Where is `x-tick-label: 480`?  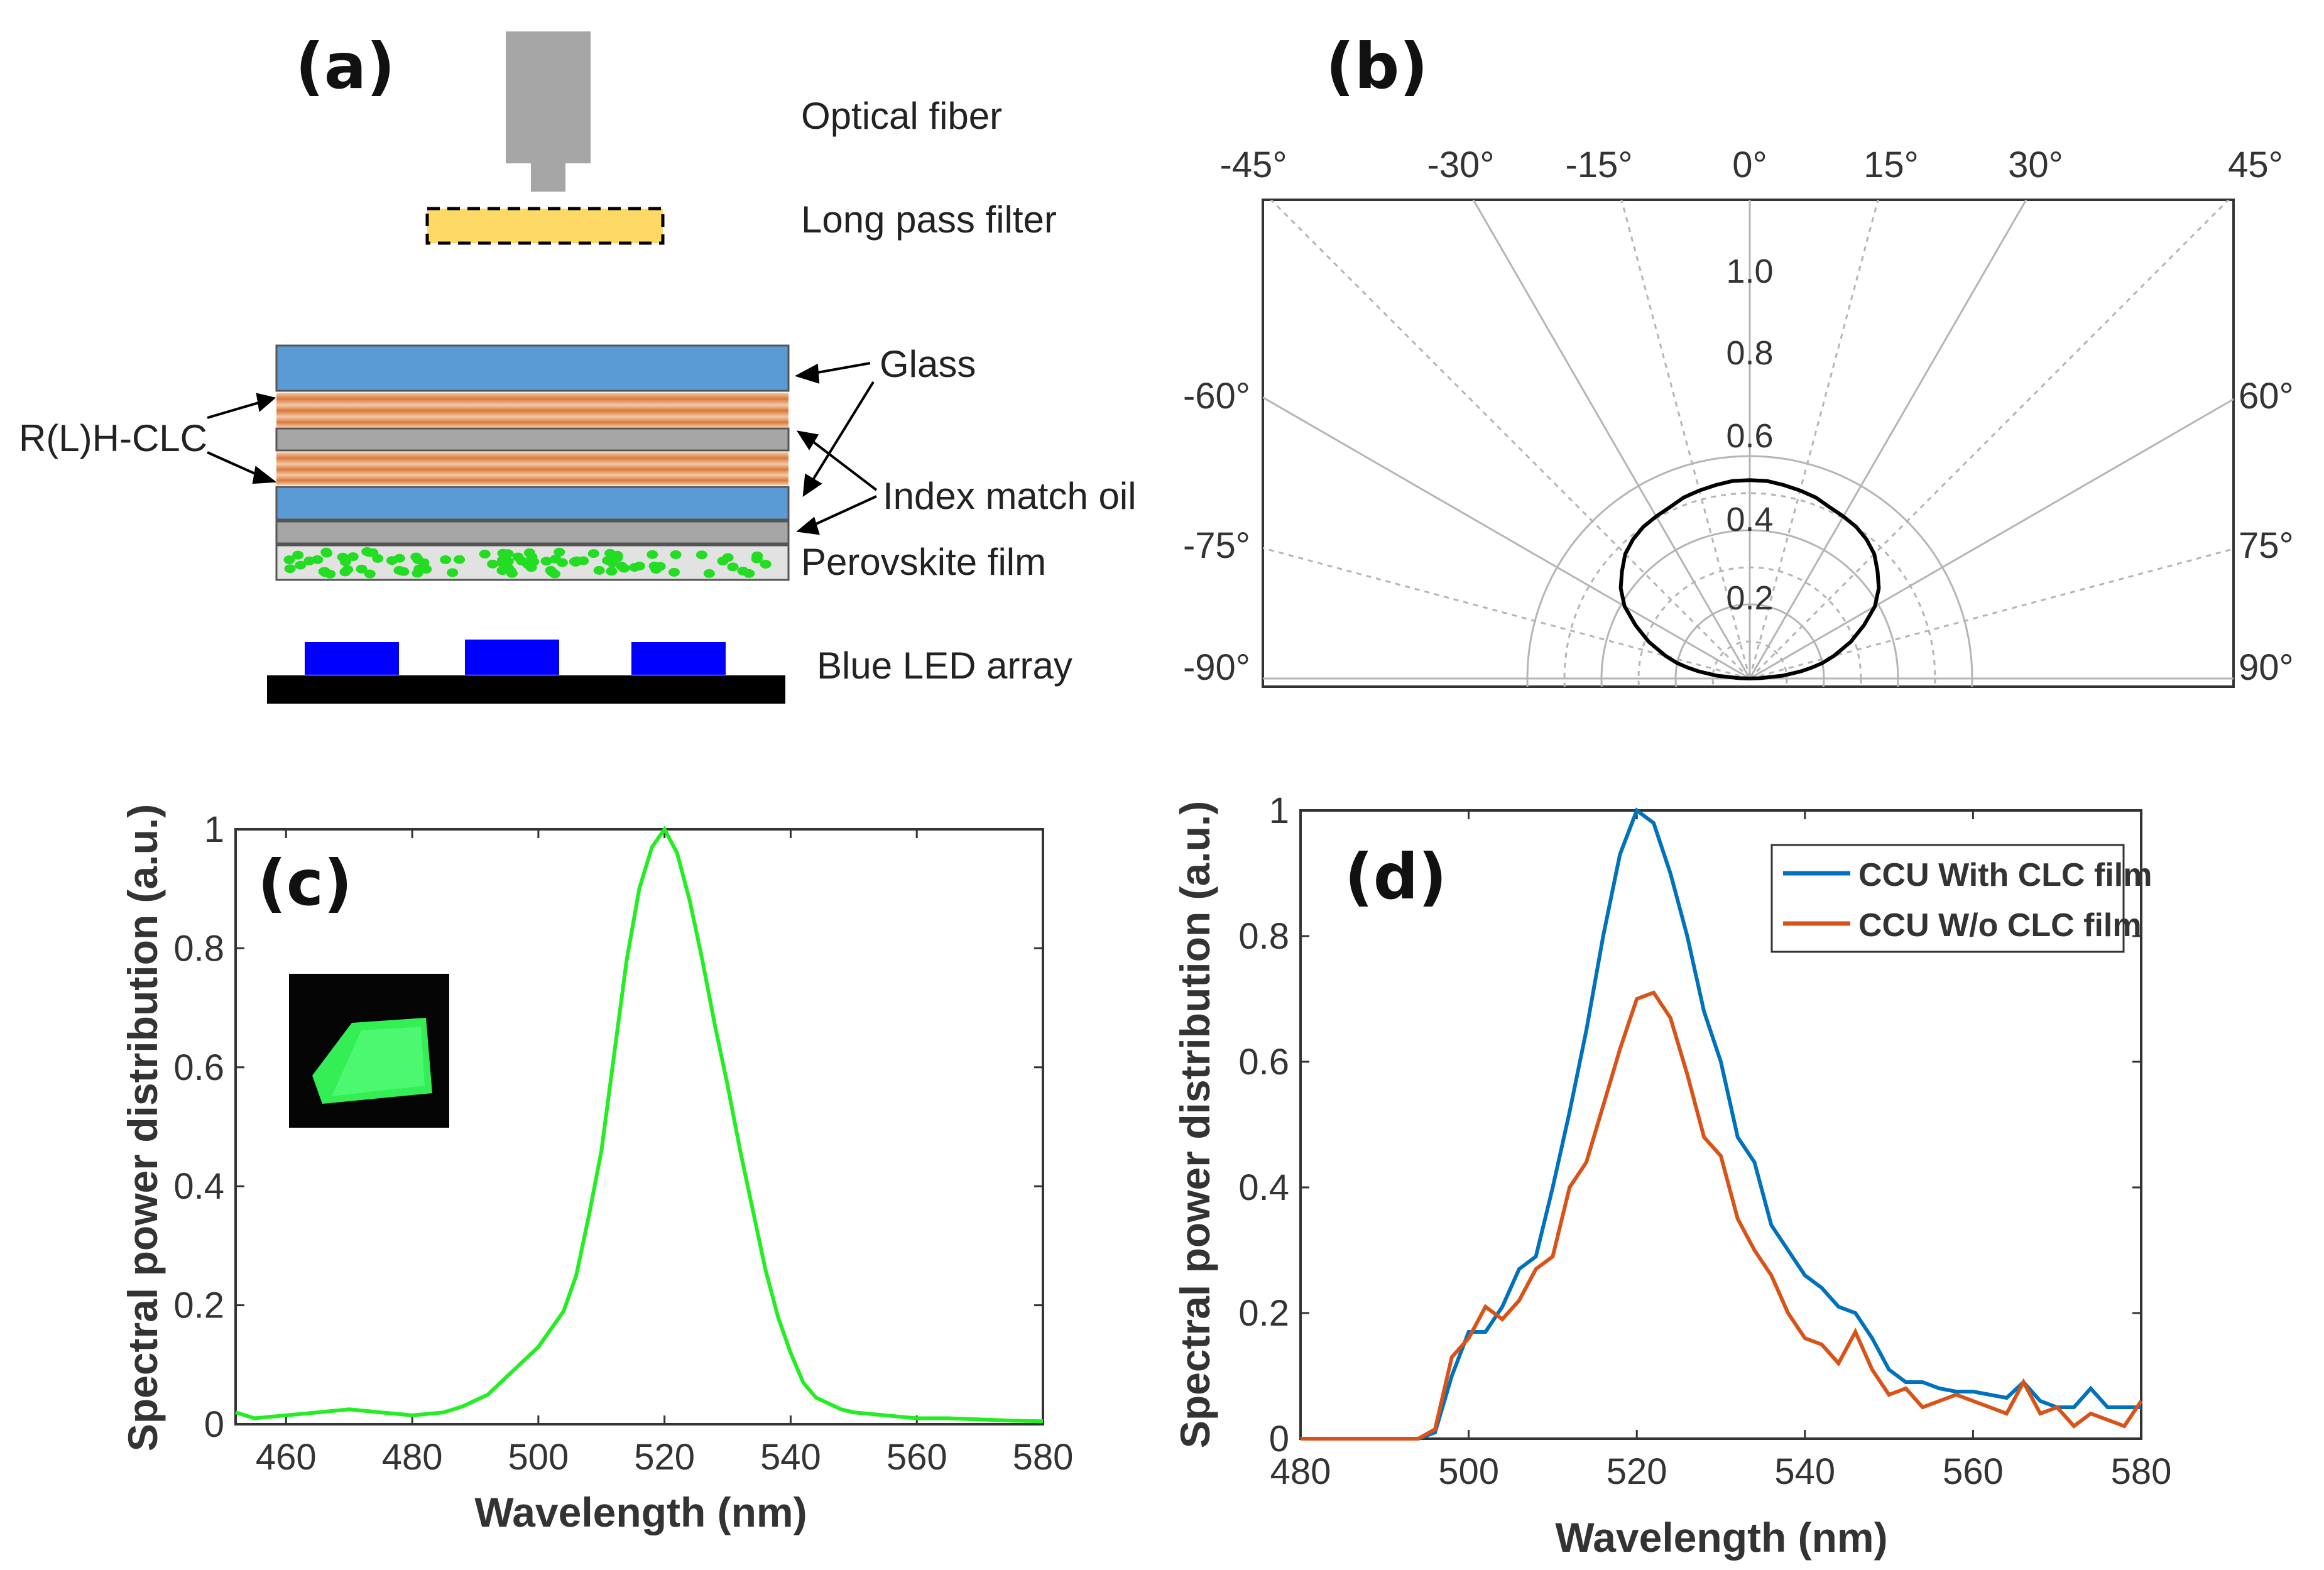
x-tick-label: 480 is located at coordinates (412, 1457).